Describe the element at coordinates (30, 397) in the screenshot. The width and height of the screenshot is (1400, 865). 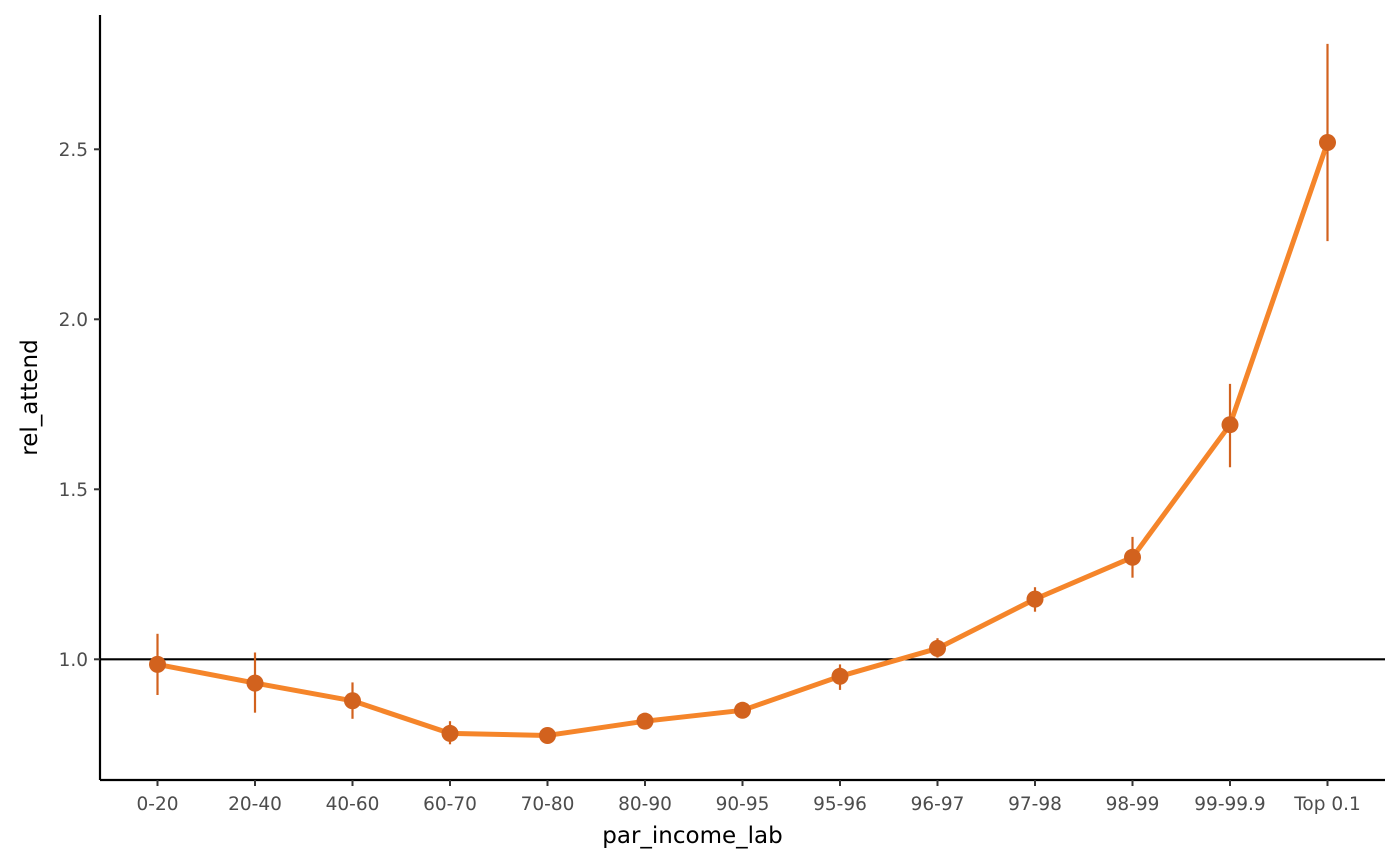
I see `y-axis-title: rel_attend` at that location.